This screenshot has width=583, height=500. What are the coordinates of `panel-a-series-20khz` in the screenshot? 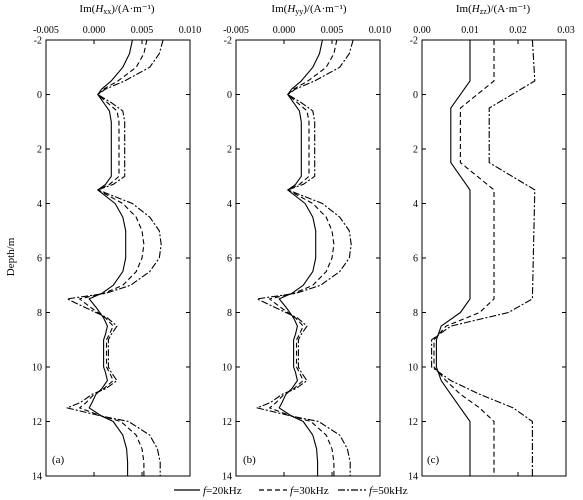 It's located at (110, 257).